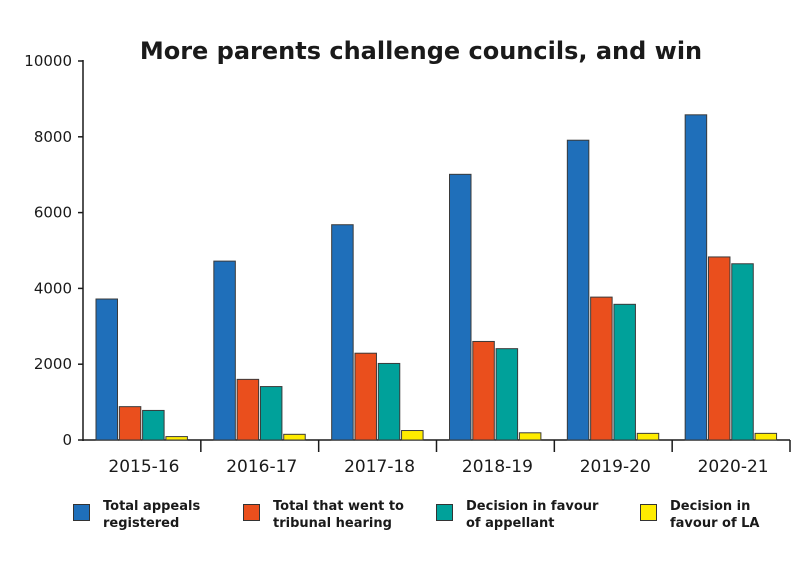 The height and width of the screenshot is (568, 800). I want to click on legend-item-total-appeals: Total appeals registered, so click(136, 515).